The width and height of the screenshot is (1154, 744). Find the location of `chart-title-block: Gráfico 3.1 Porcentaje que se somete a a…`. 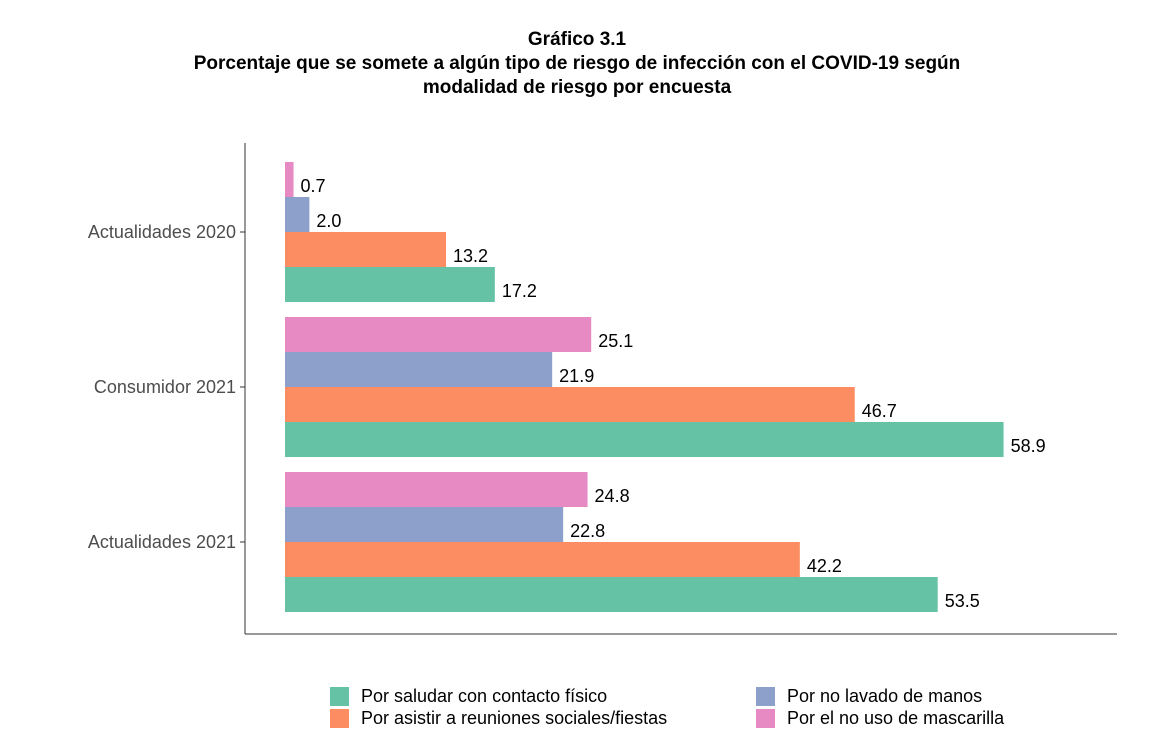

chart-title-block: Gráfico 3.1 Porcentaje que se somete a a… is located at coordinates (577, 64).